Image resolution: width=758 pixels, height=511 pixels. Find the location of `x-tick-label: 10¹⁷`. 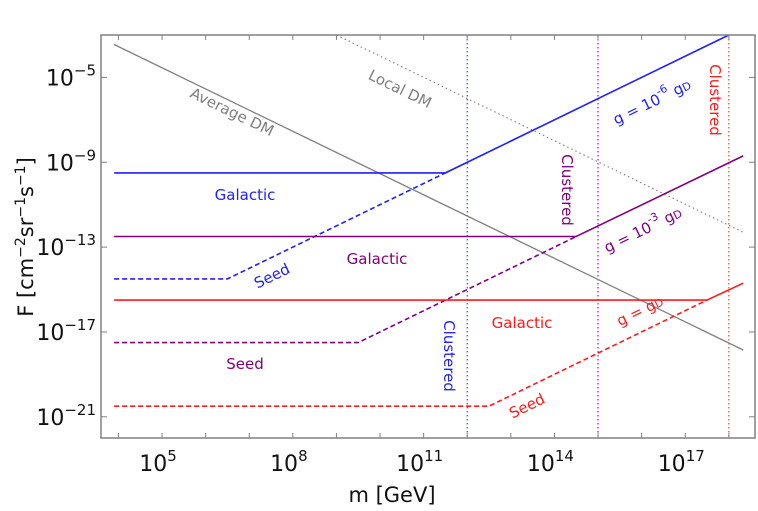

x-tick-label: 10¹⁷ is located at coordinates (681, 462).